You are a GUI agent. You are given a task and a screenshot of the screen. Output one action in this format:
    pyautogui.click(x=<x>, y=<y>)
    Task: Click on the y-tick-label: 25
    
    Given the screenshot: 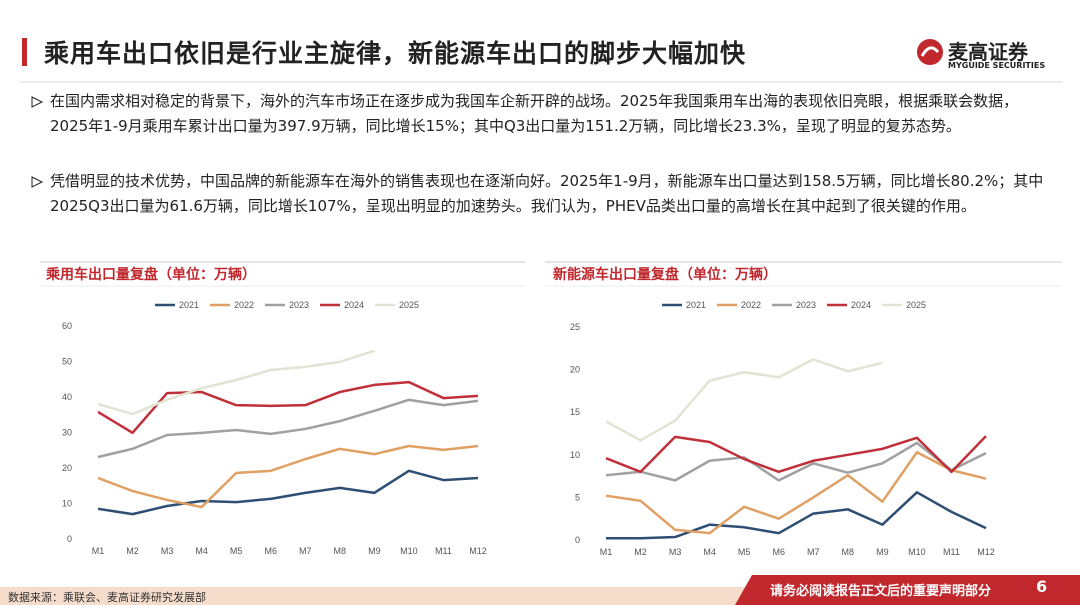 What is the action you would take?
    pyautogui.click(x=575, y=327)
    